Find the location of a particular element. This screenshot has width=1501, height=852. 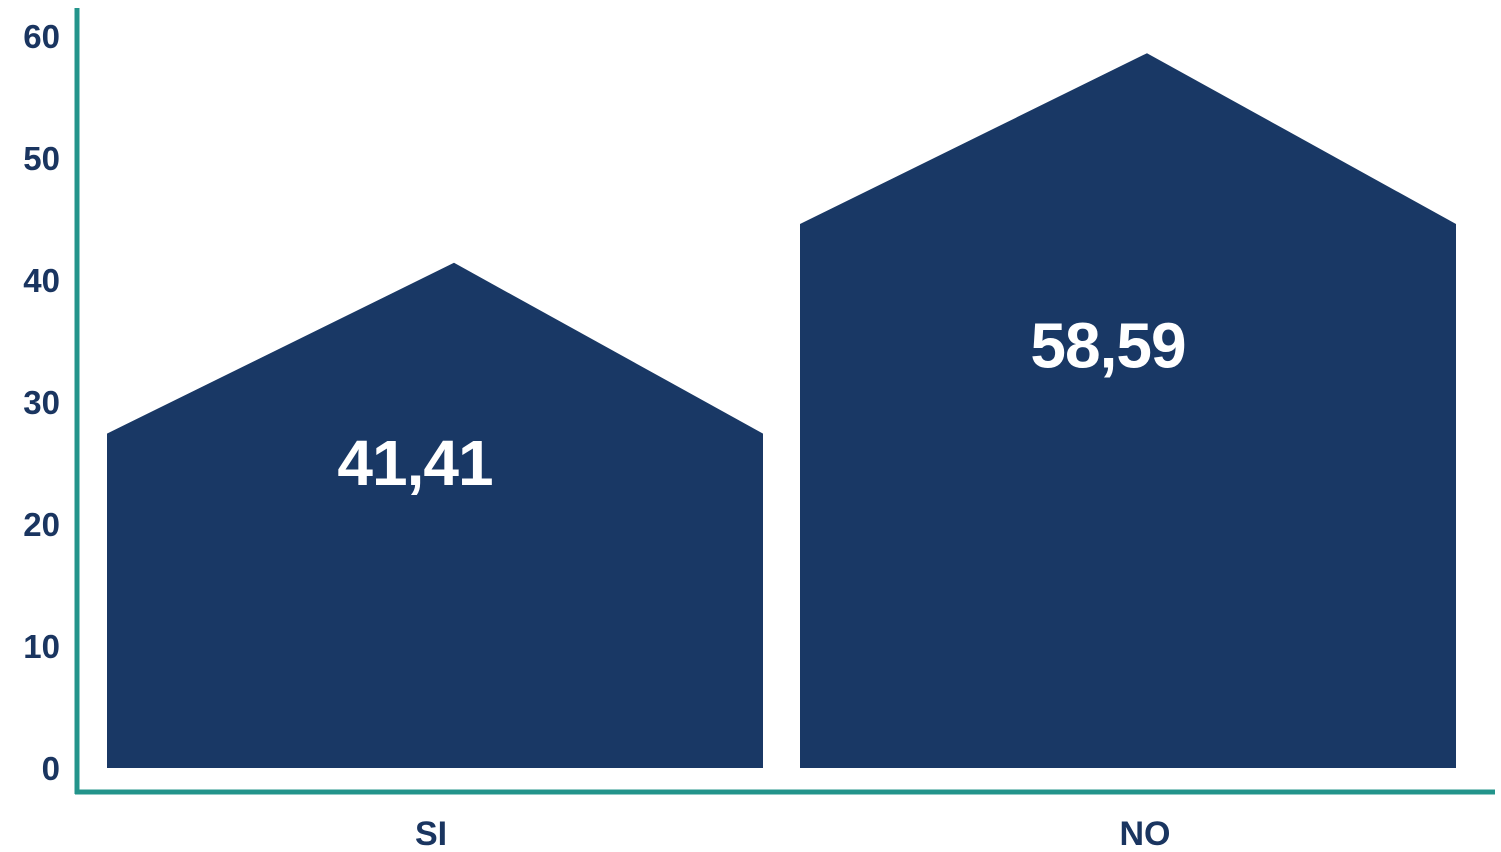

x-tick-label-no: NO is located at coordinates (1145, 833).